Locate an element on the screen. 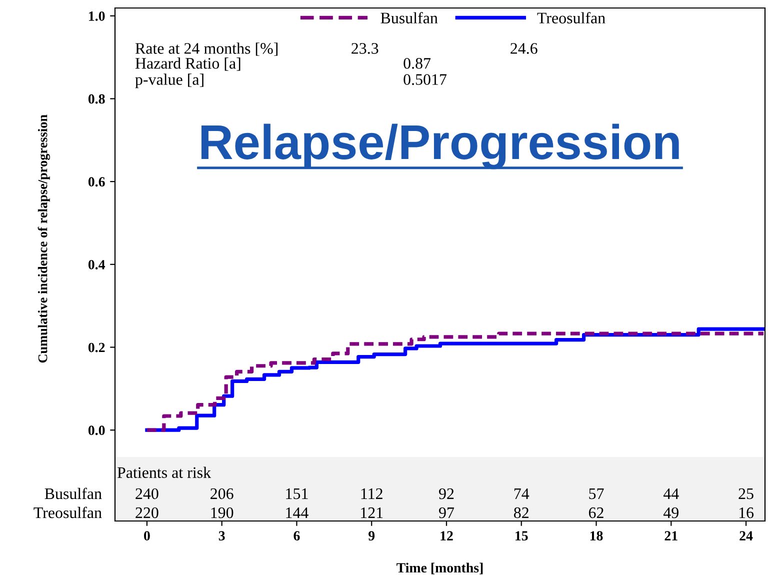  annotation: 49 is located at coordinates (670, 512).